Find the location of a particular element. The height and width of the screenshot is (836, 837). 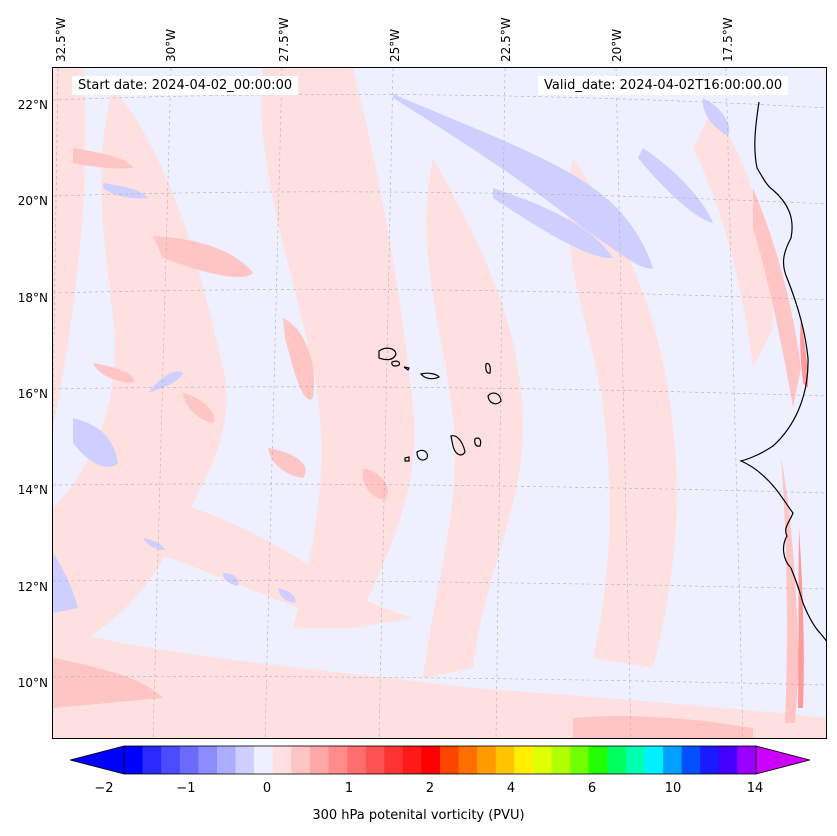

lat-label-18n: 18°N is located at coordinates (32, 298).